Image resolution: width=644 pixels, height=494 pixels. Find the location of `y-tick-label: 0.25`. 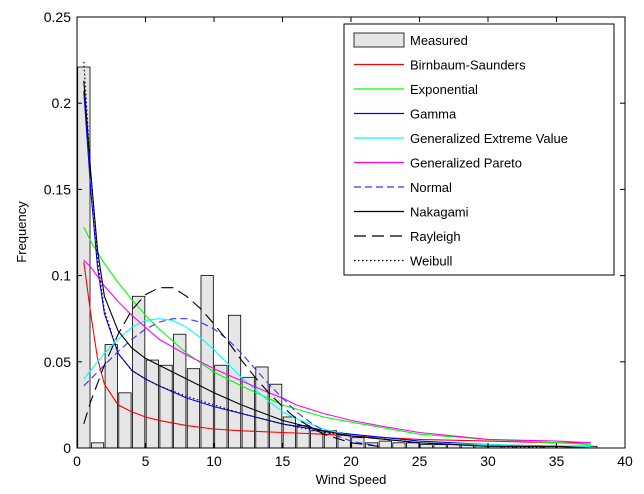

y-tick-label: 0.25 is located at coordinates (57, 17).